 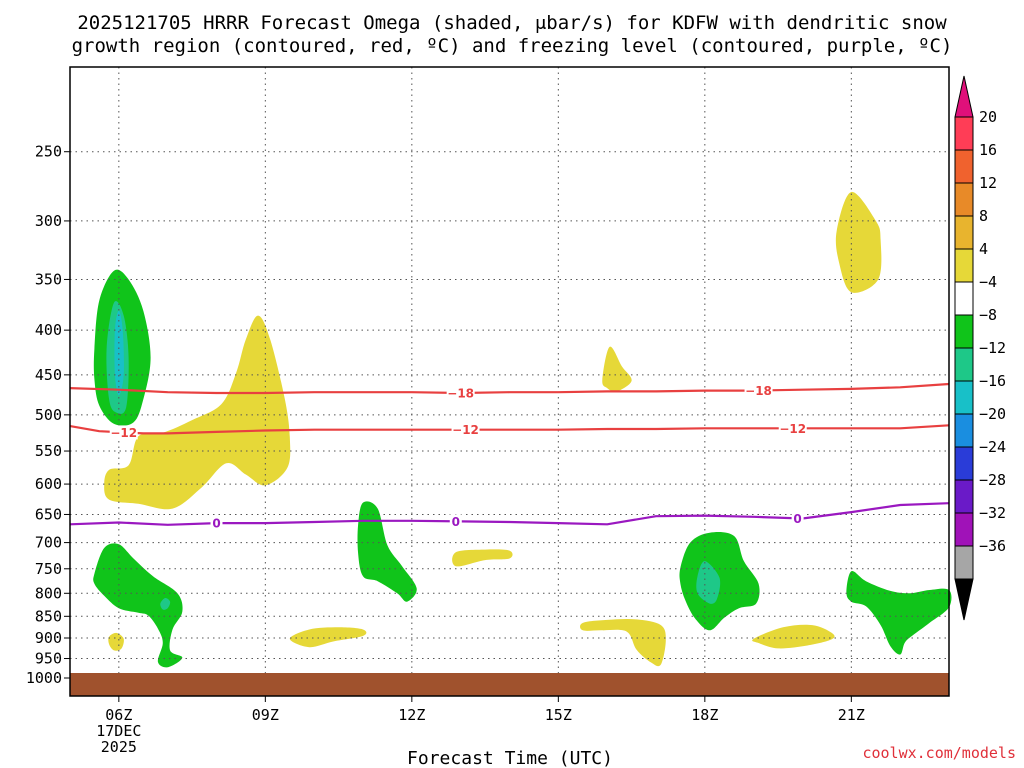 I want to click on colorbar-bottom-arrow, so click(x=964, y=599).